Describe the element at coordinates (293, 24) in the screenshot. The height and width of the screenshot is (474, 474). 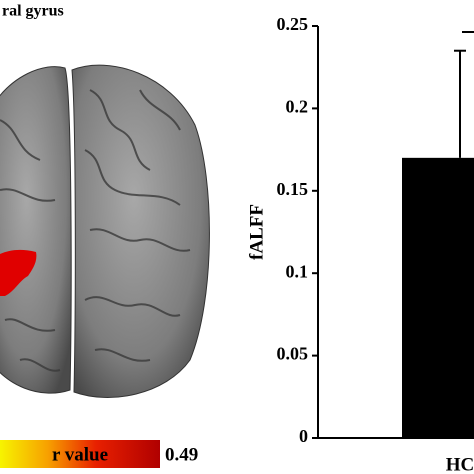
I see `y-tick-label: 0.25` at that location.